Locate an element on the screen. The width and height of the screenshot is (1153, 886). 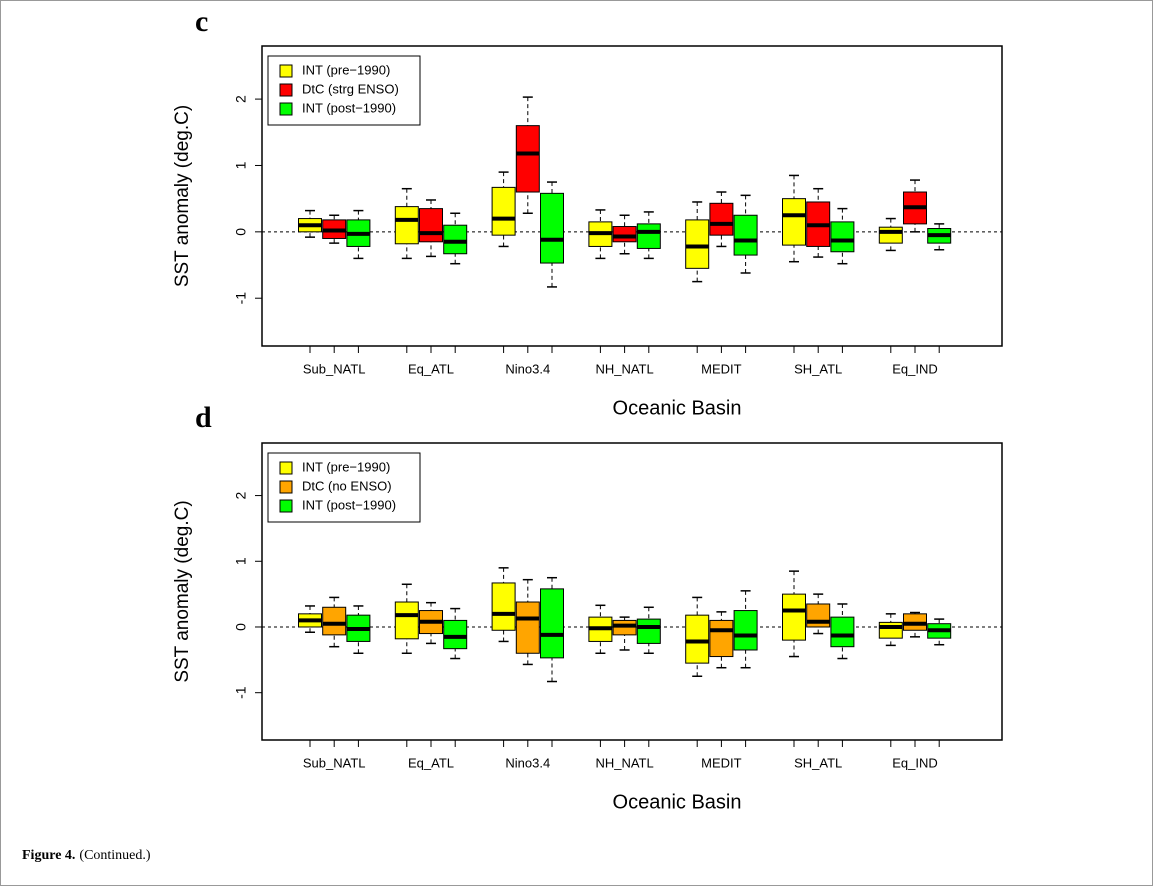
caption: Figure 4. (Continued.) is located at coordinates (86, 855).